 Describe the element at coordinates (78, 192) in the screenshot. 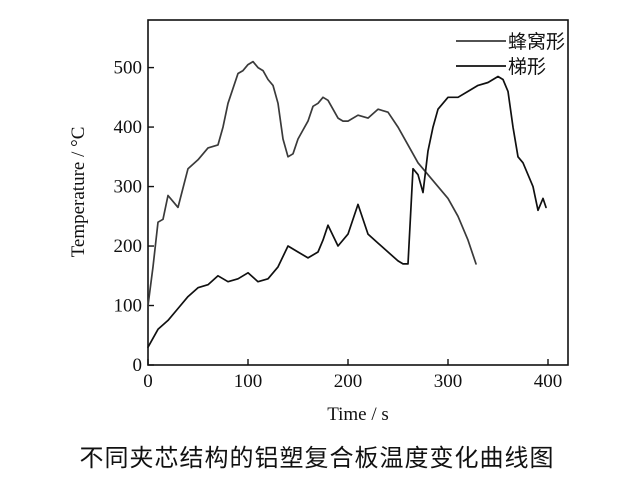

I see `y-axis-title: Temperature / °C` at that location.